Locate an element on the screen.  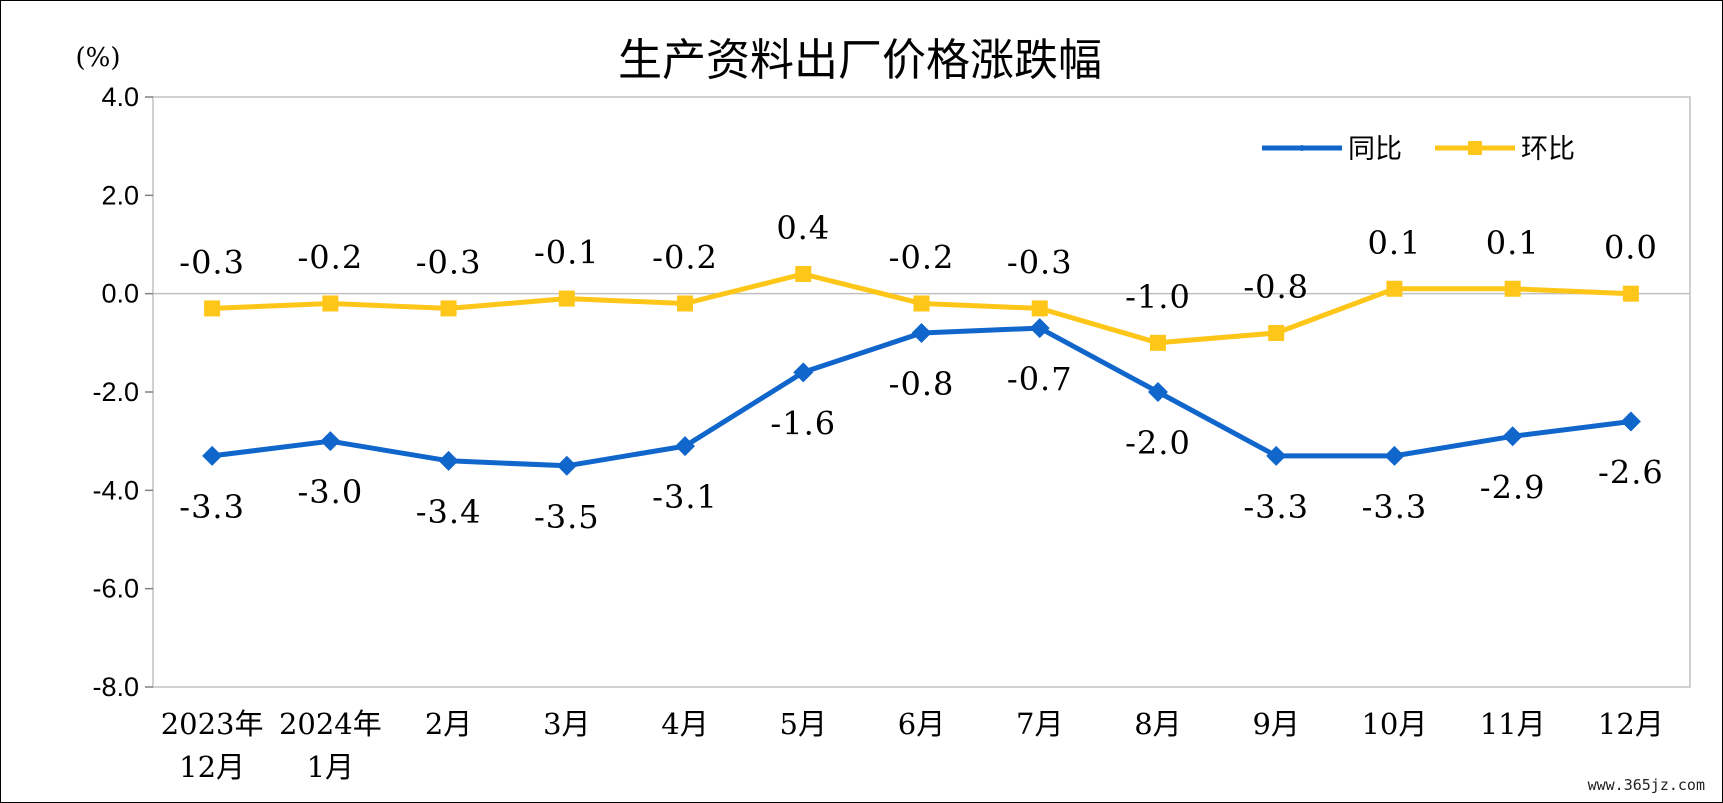
x-axis: 2023年 12月 2024年 1月 2月 3月 4月 5月 6月 7月 8月 9月 10月 11月 12月 is located at coordinates (912, 745).